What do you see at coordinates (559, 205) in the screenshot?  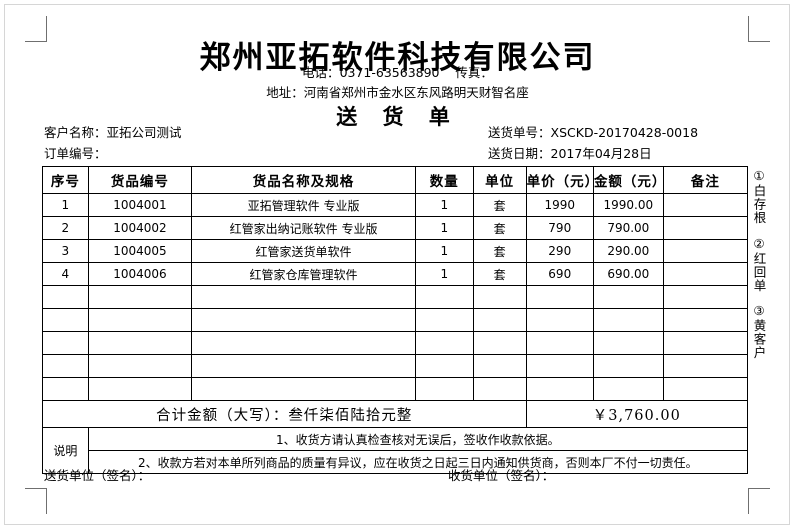 I see `cell-price: 1990` at bounding box center [559, 205].